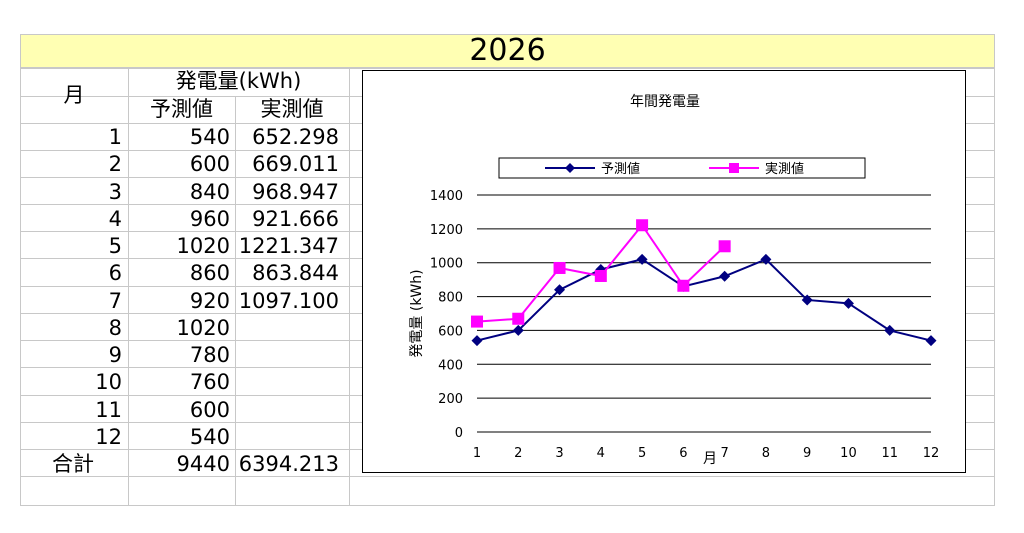 Image resolution: width=1024 pixels, height=533 pixels. Describe the element at coordinates (115, 355) in the screenshot. I see `month-cell: 9` at that location.